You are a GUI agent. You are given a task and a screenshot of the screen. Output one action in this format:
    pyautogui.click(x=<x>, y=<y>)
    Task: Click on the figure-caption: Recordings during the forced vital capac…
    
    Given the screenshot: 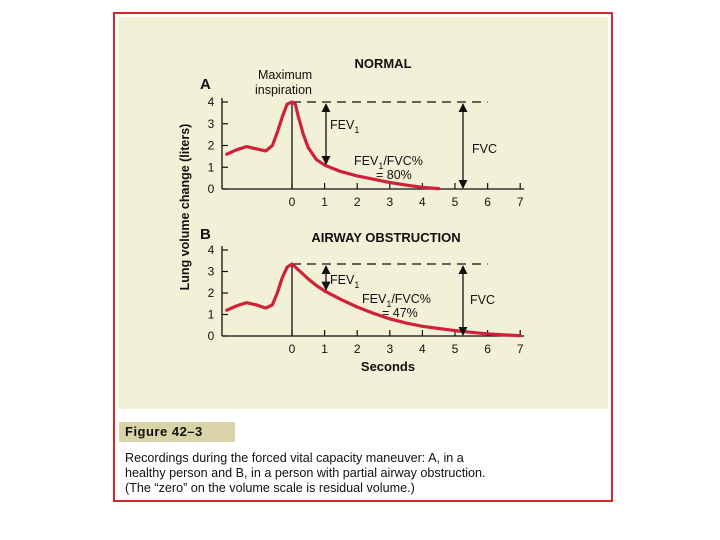 What is the action you would take?
    pyautogui.click(x=370, y=473)
    